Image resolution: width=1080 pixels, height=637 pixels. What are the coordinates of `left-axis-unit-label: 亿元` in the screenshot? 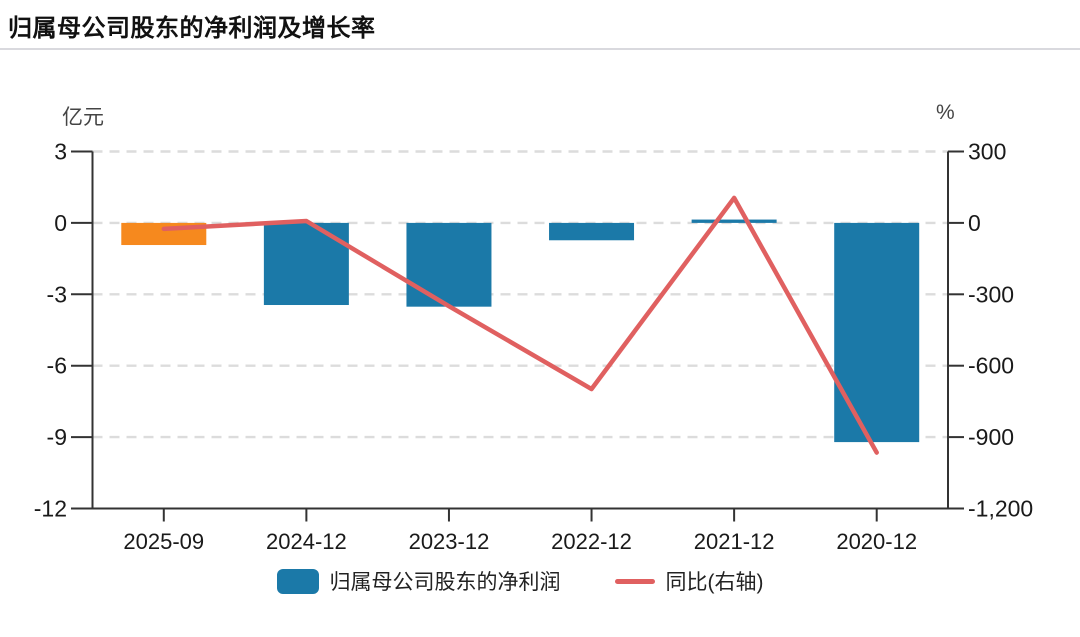 It's located at (83, 117).